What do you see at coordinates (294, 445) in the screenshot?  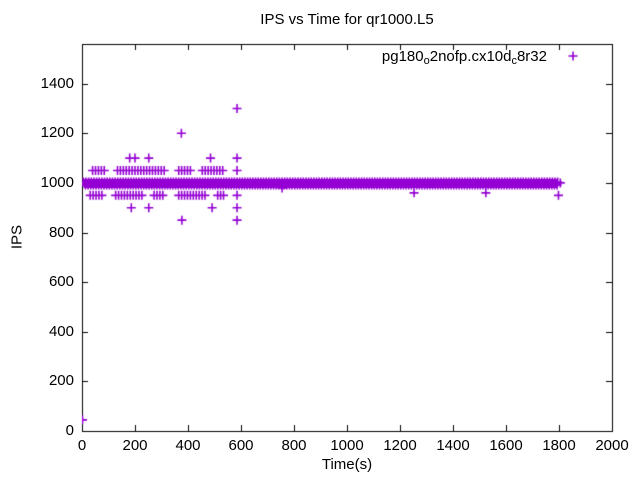 I see `x-tick-label: 800` at bounding box center [294, 445].